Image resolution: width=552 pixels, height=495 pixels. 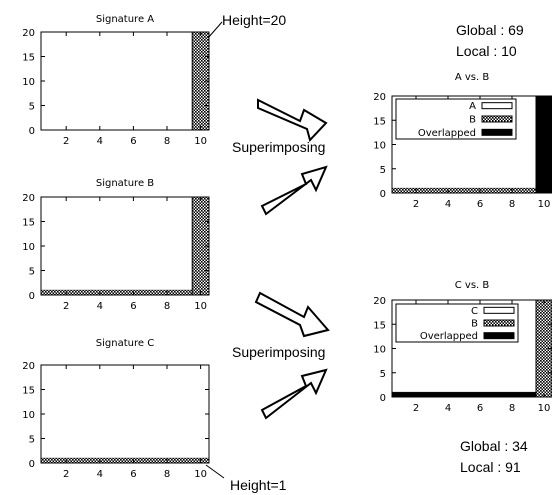 What do you see at coordinates (294, 190) in the screenshot?
I see `arrow-b-to-ab` at bounding box center [294, 190].